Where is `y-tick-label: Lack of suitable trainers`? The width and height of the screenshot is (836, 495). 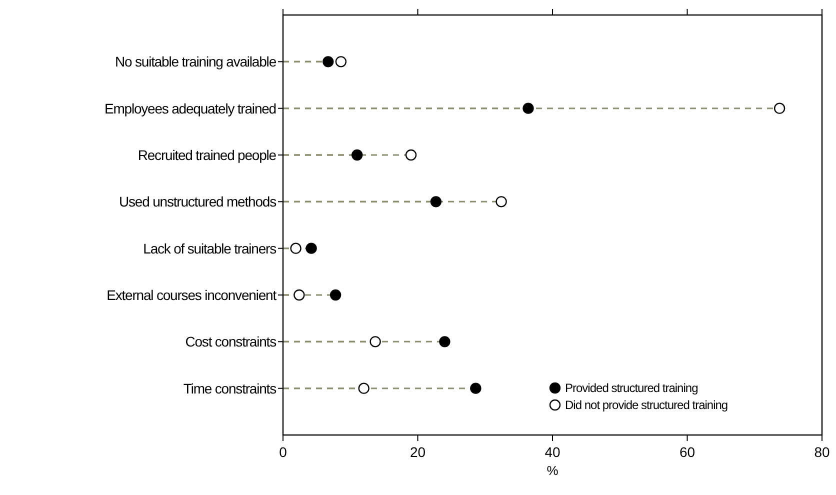
y-tick-label: Lack of suitable trainers is located at coordinates (210, 248).